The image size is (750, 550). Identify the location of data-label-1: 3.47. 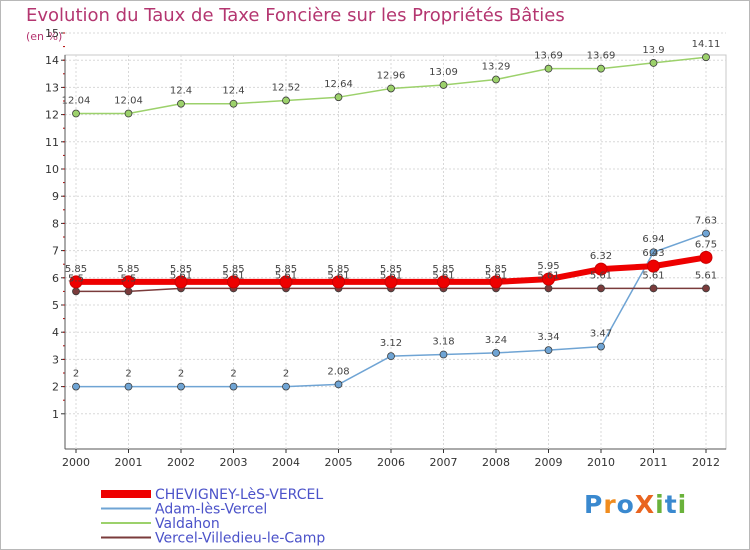
(601, 334).